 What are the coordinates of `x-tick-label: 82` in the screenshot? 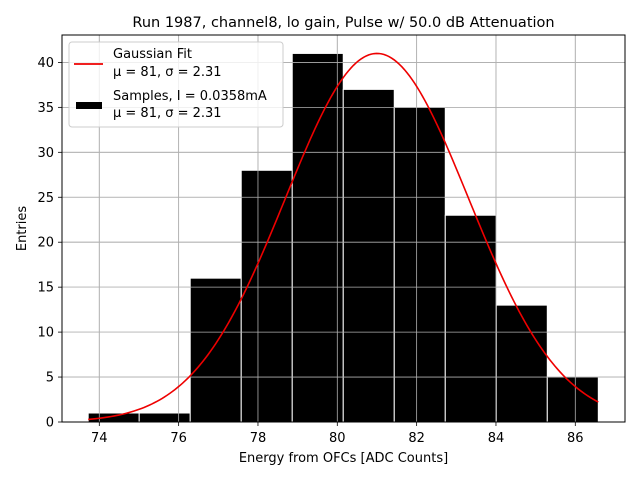 It's located at (416, 438).